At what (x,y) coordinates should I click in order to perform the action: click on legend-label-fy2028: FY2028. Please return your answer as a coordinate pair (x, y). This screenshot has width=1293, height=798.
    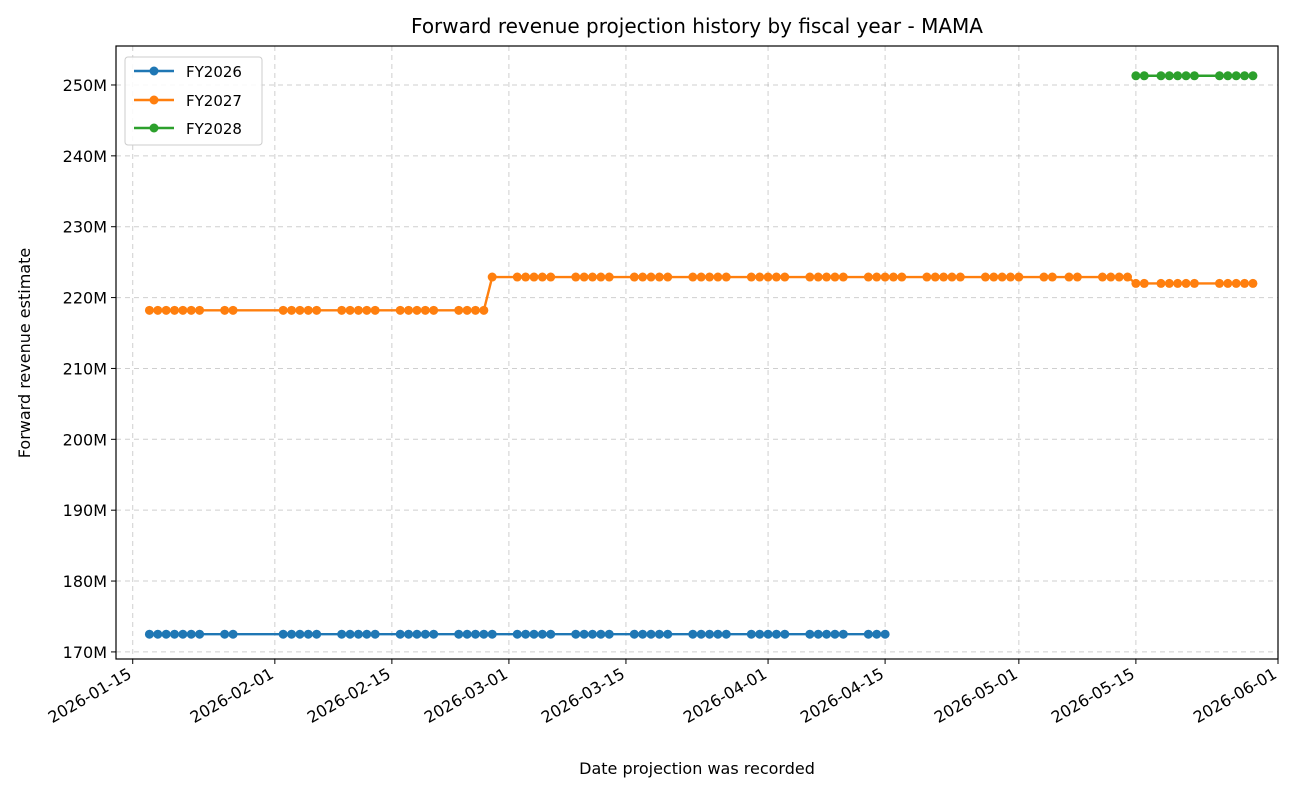
    Looking at the image, I should click on (214, 129).